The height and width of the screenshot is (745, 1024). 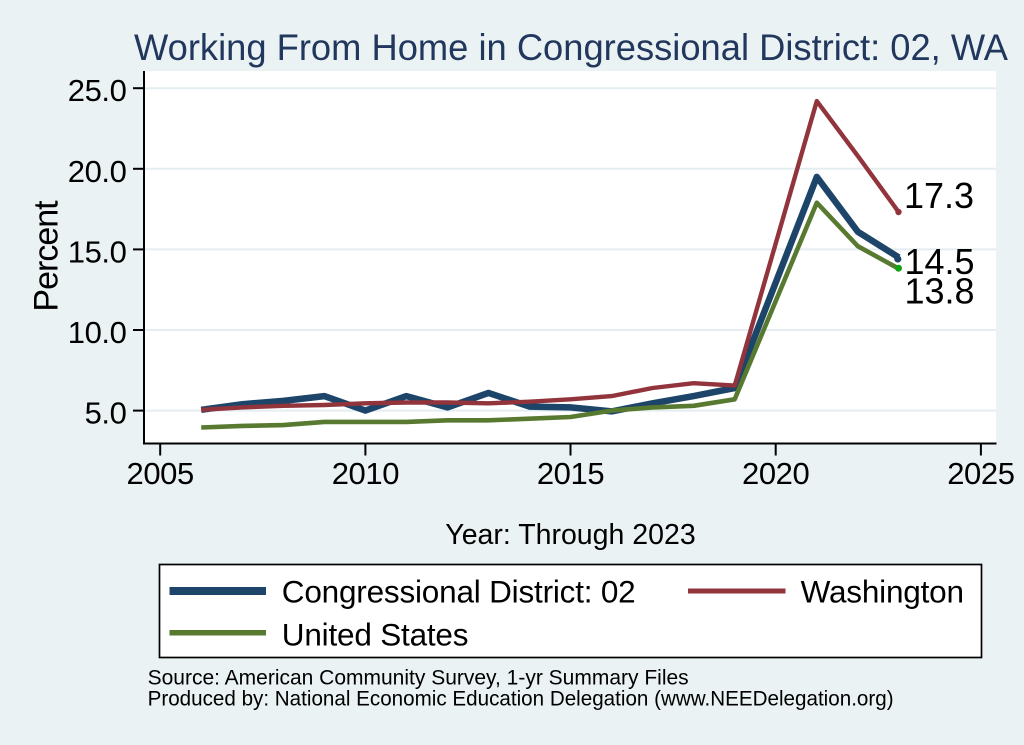 I want to click on svg-text: 14.5, so click(x=940, y=261).